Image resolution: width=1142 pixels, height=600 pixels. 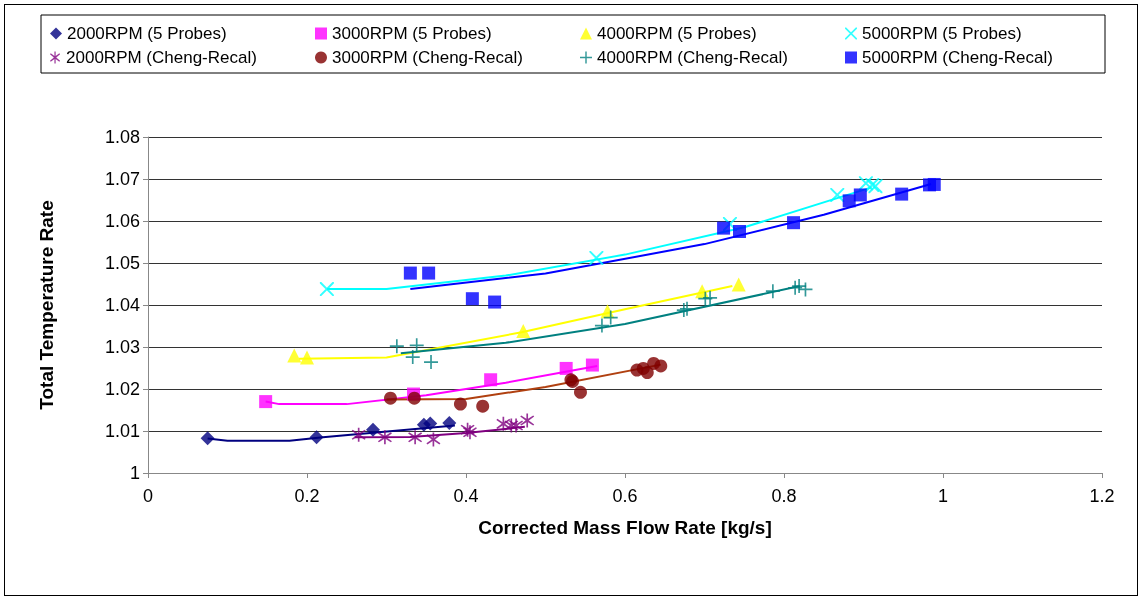 What do you see at coordinates (942, 33) in the screenshot?
I see `legend-label: 5000RPM (5 Probes)` at bounding box center [942, 33].